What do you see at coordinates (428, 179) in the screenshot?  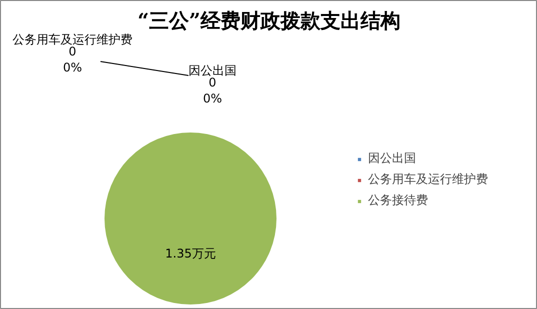 I see `legend-label: 公务用车及运行维护费` at bounding box center [428, 179].